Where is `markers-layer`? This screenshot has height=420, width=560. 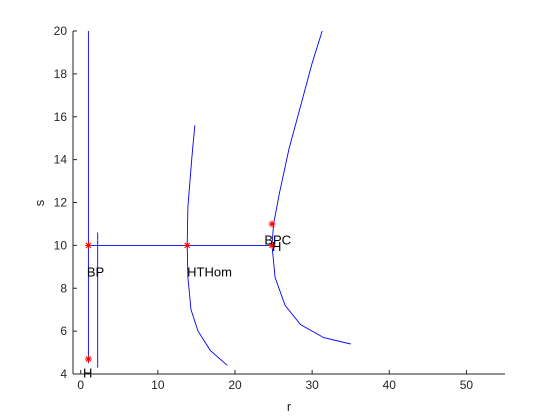
markers-layer is located at coordinates (180, 291).